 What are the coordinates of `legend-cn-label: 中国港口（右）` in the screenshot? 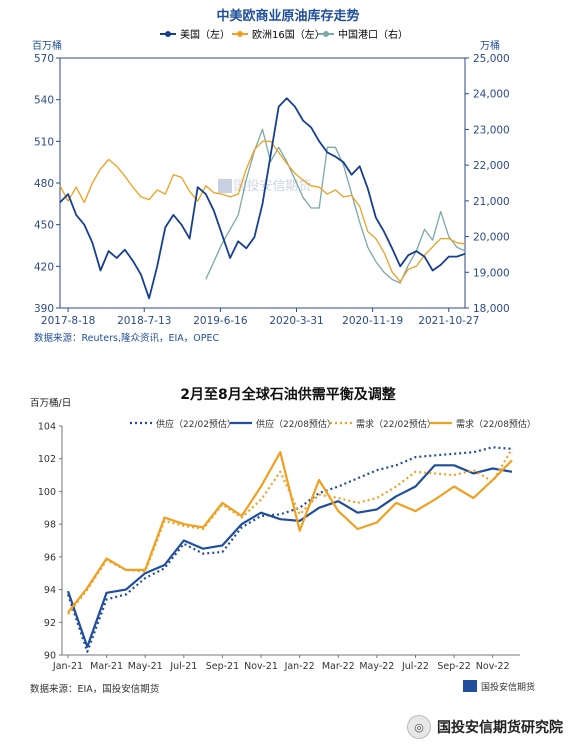 It's located at (373, 34).